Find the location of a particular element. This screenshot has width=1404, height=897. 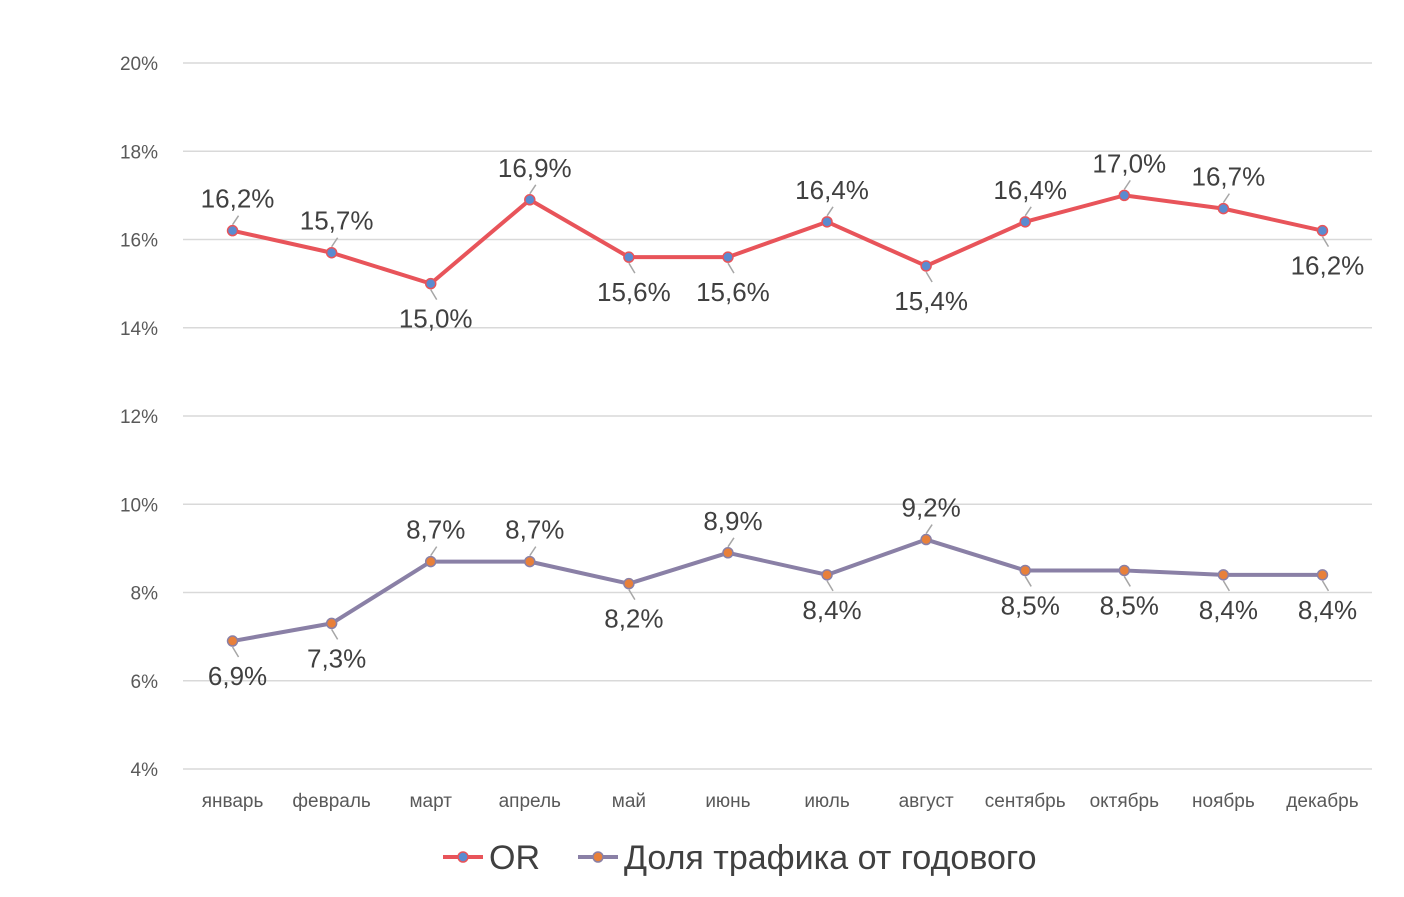

legend-label: Доля трафика от годового is located at coordinates (830, 858).